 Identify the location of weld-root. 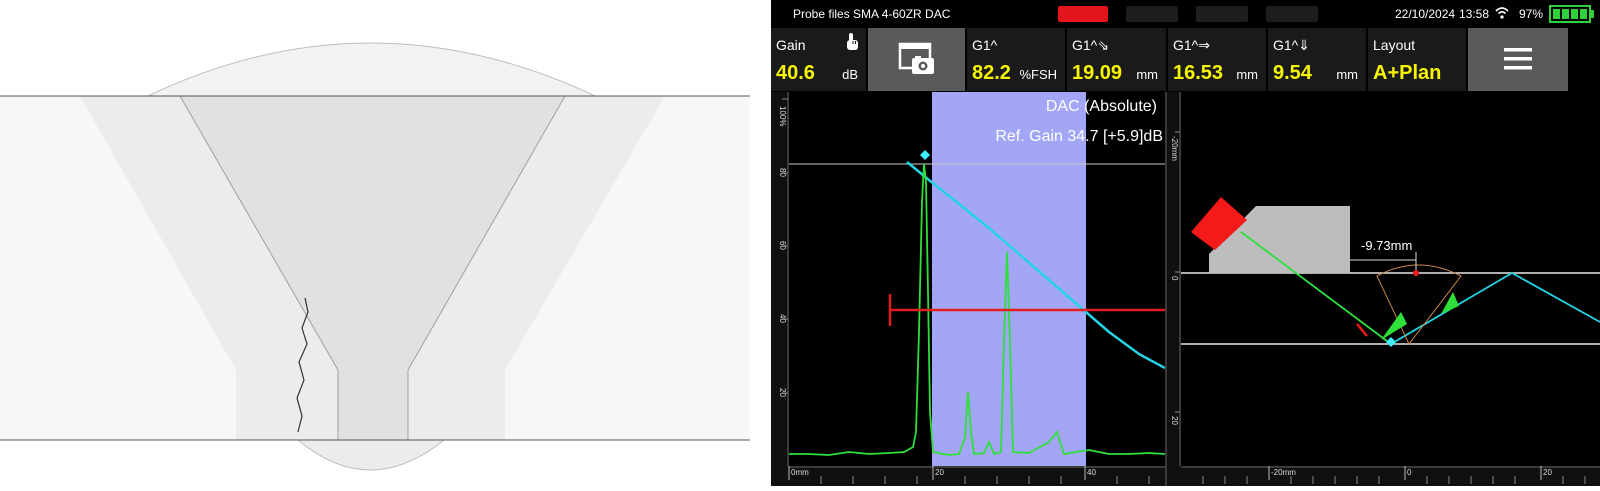
(371, 455).